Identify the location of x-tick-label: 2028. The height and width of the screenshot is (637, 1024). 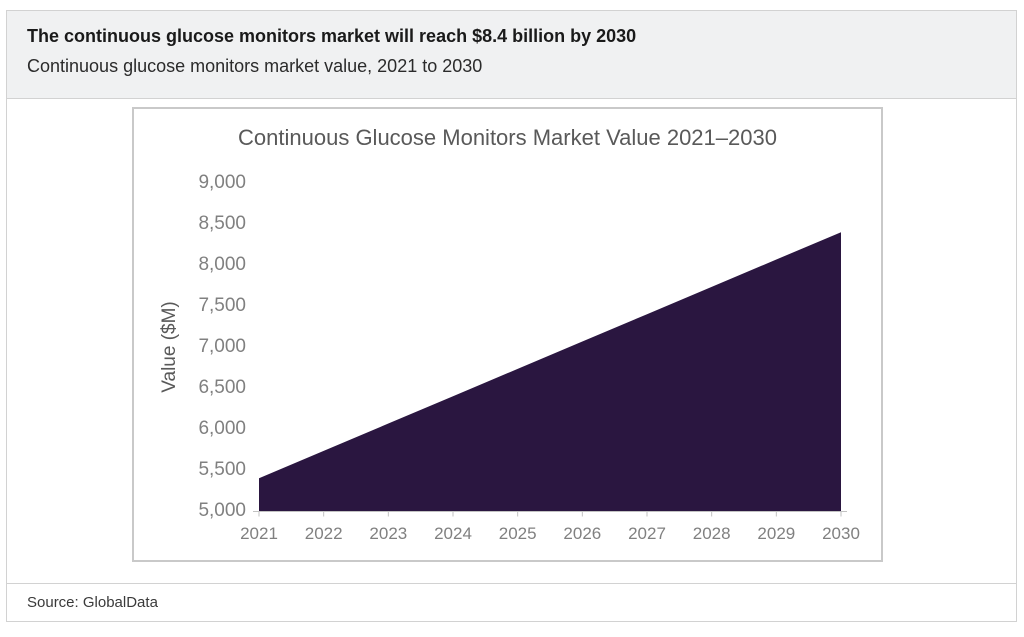
(712, 533).